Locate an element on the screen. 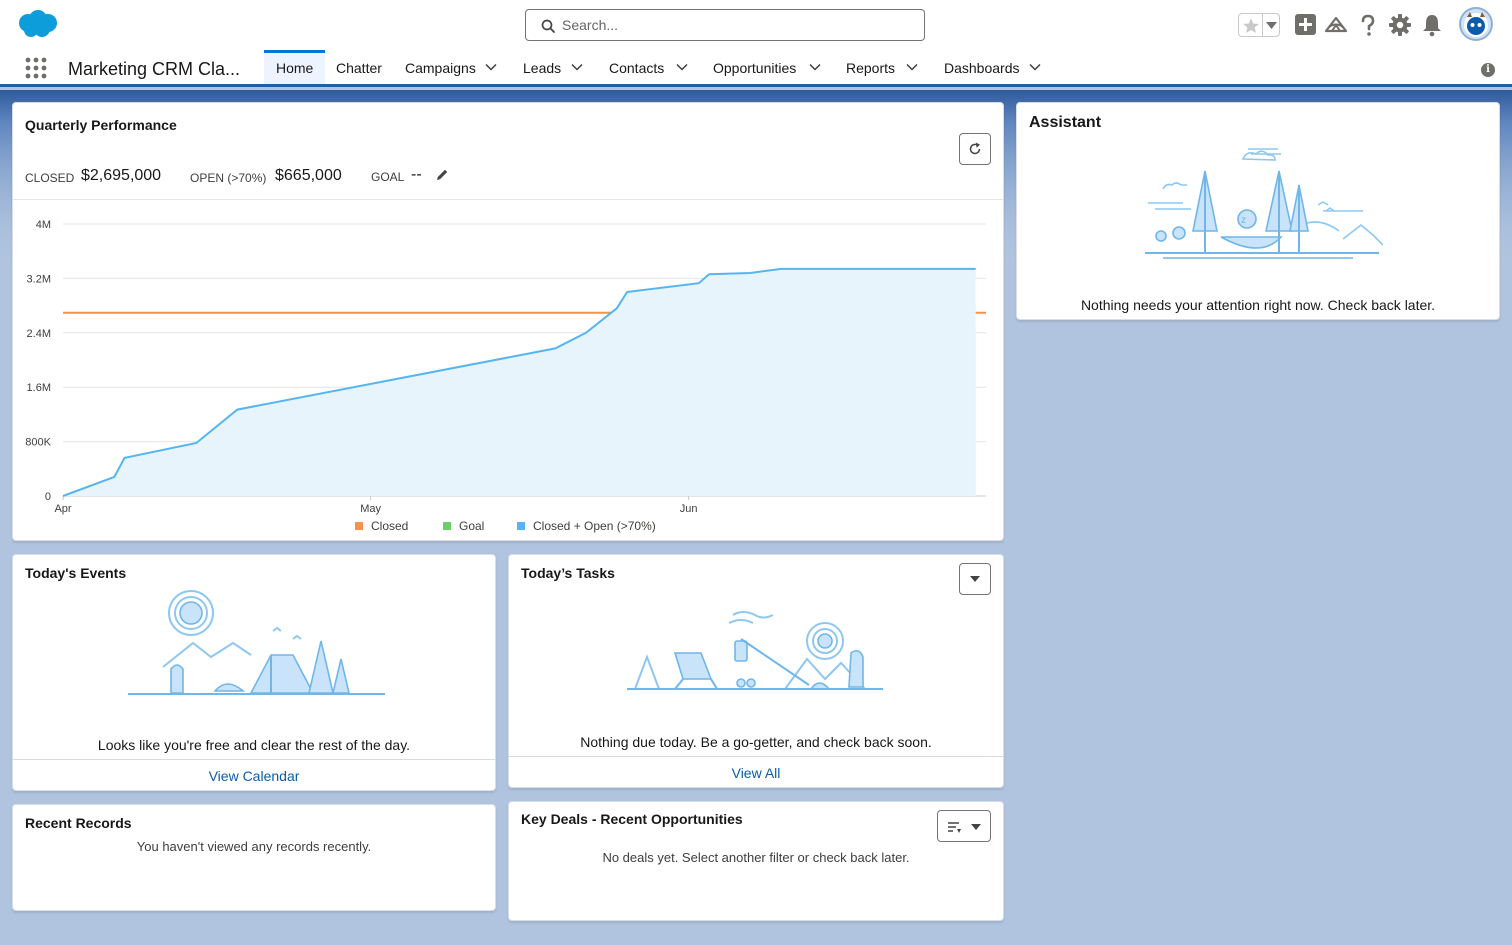 The width and height of the screenshot is (1512, 945). edit-goal-pencil-icon is located at coordinates (442, 175).